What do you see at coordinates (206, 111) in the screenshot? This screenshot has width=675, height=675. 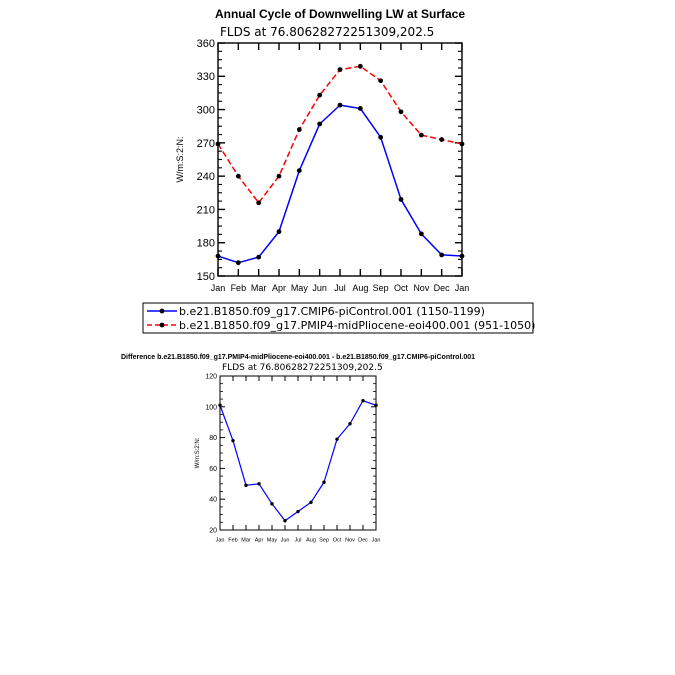 I see `y-tick-label: 300` at bounding box center [206, 111].